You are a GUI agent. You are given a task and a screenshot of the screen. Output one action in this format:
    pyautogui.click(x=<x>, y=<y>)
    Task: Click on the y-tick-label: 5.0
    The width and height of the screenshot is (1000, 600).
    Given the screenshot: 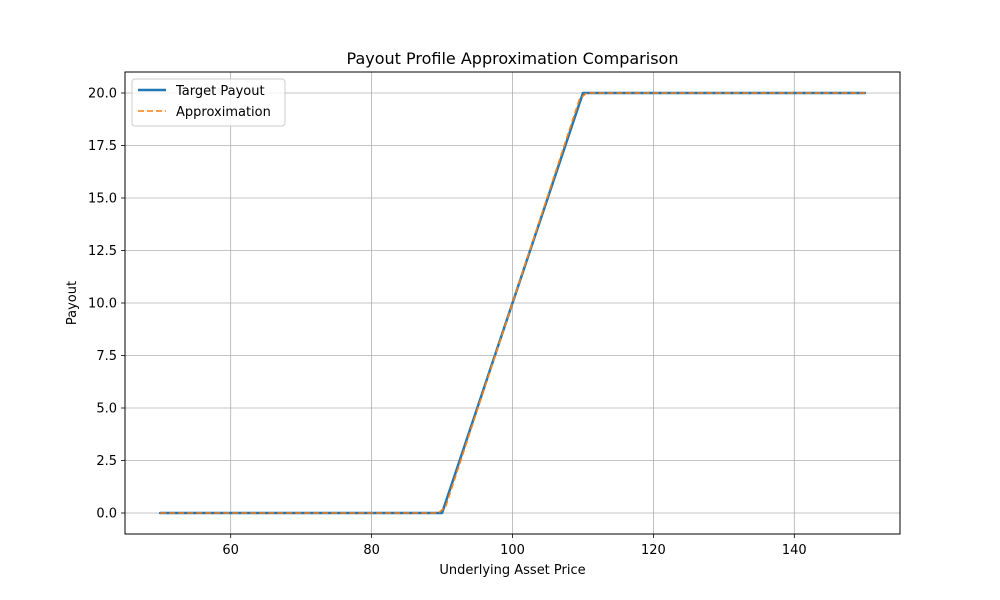 What is the action you would take?
    pyautogui.click(x=106, y=409)
    